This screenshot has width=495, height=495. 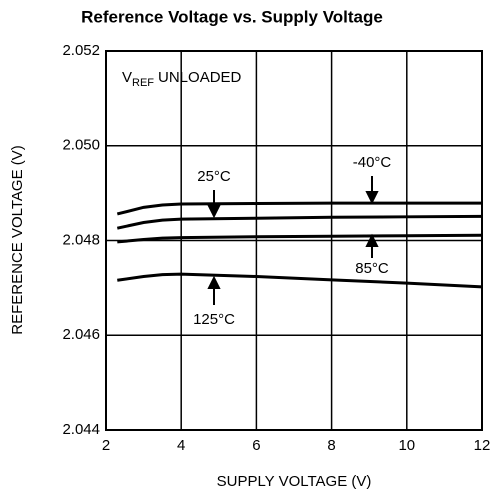 What do you see at coordinates (81, 334) in the screenshot?
I see `y-tick-label: 2.046` at bounding box center [81, 334].